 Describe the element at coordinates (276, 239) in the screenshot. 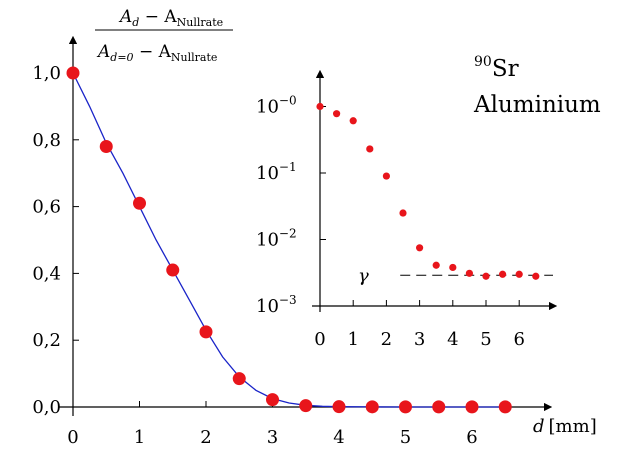

I see `inset-y-tick-label: 10⁻²` at that location.